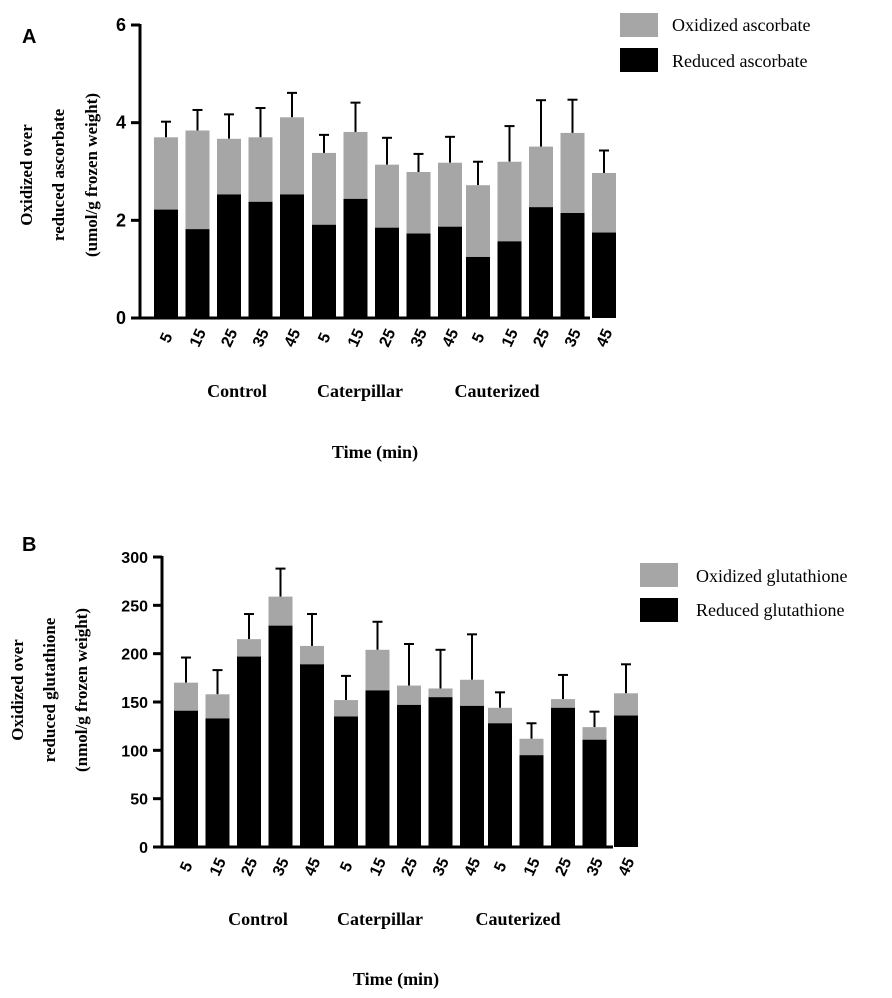 This screenshot has height=998, width=892. I want to click on panel-b-cauterized-25-tick-label: 25, so click(563, 866).